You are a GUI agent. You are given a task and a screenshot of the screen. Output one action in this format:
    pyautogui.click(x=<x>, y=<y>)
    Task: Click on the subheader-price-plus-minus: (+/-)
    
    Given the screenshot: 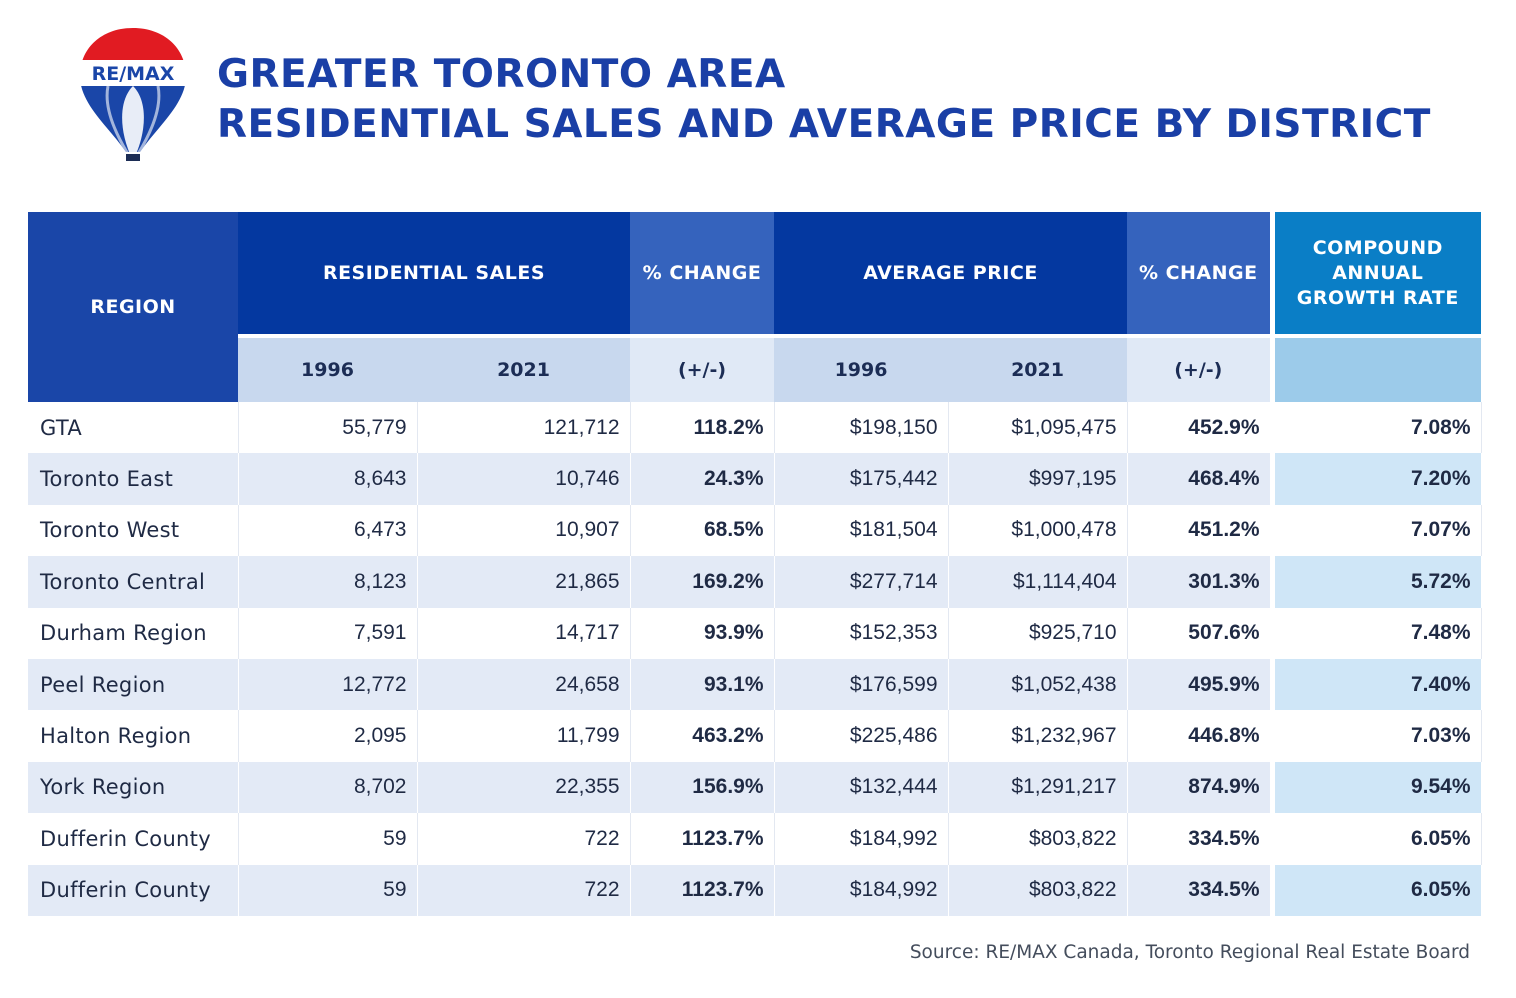 What is the action you would take?
    pyautogui.click(x=1200, y=368)
    